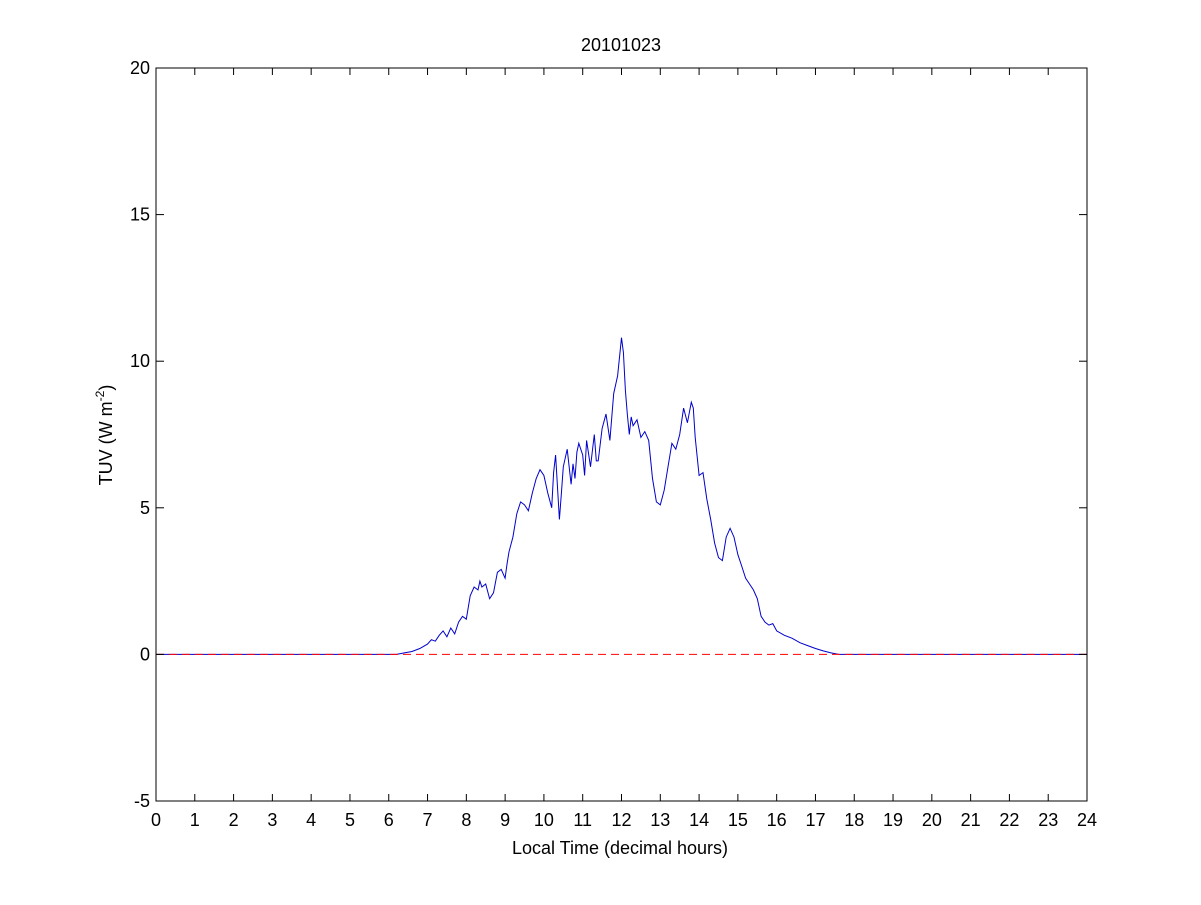  What do you see at coordinates (140, 68) in the screenshot?
I see `y-tick-label: 20` at bounding box center [140, 68].